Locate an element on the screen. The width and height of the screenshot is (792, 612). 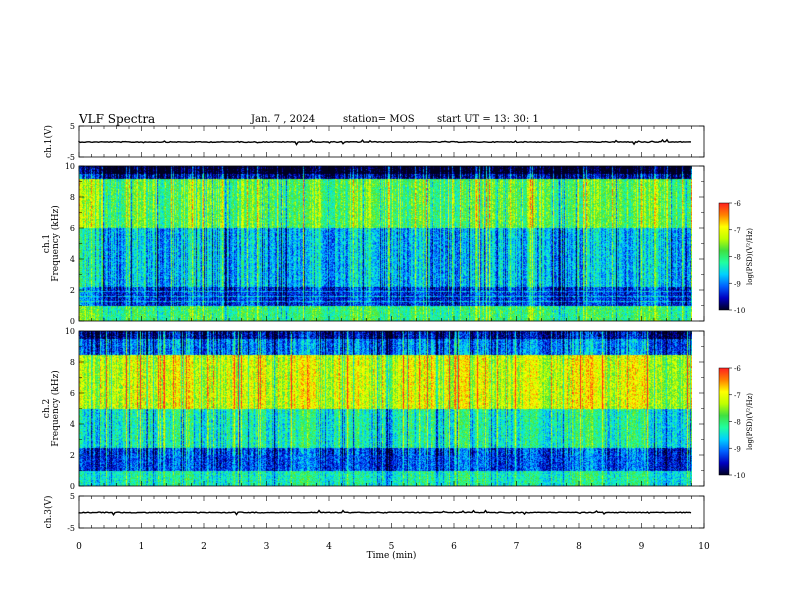
ch2-spectrogram-ytick-label: 6 is located at coordinates (72, 393).